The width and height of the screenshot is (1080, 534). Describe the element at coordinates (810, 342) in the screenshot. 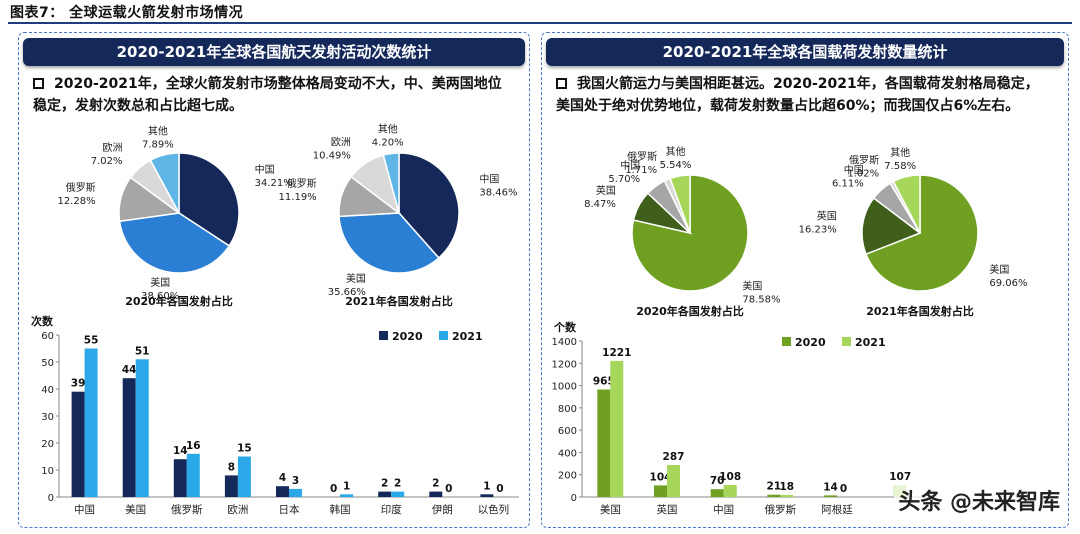

I see `legend-label: 2020` at that location.